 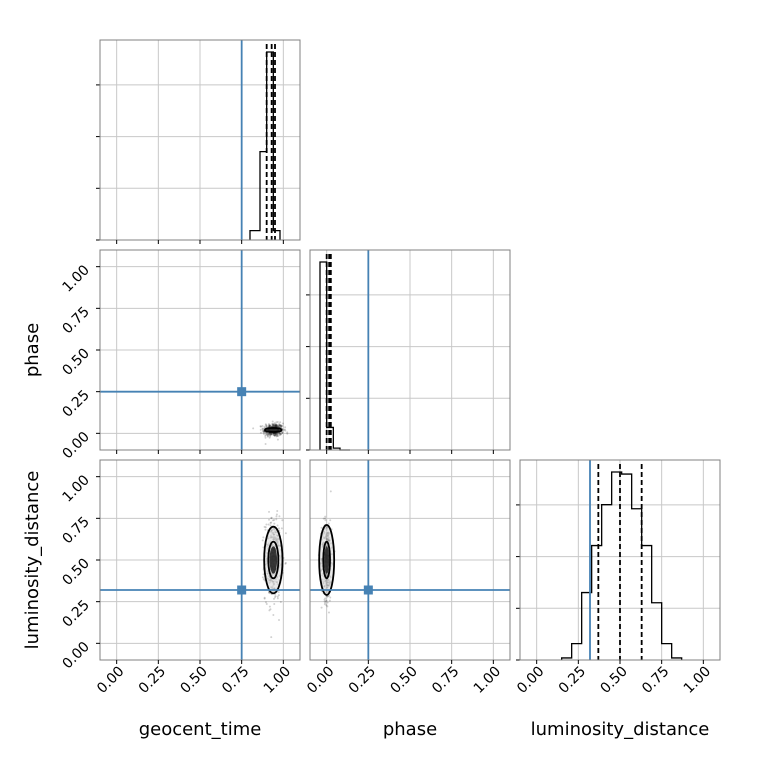 I want to click on y-tick-label: 0.50, so click(x=75, y=362).